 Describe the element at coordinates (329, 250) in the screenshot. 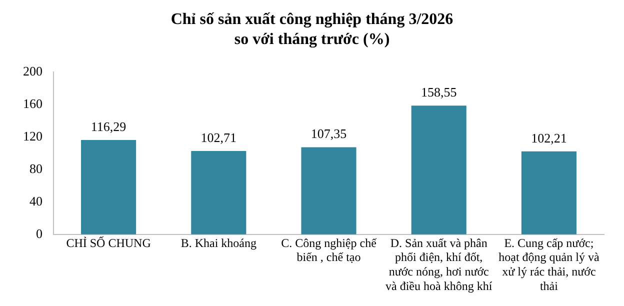

I see `x-tick-label: C. Công nghiệp chế biến , chế tạo` at that location.